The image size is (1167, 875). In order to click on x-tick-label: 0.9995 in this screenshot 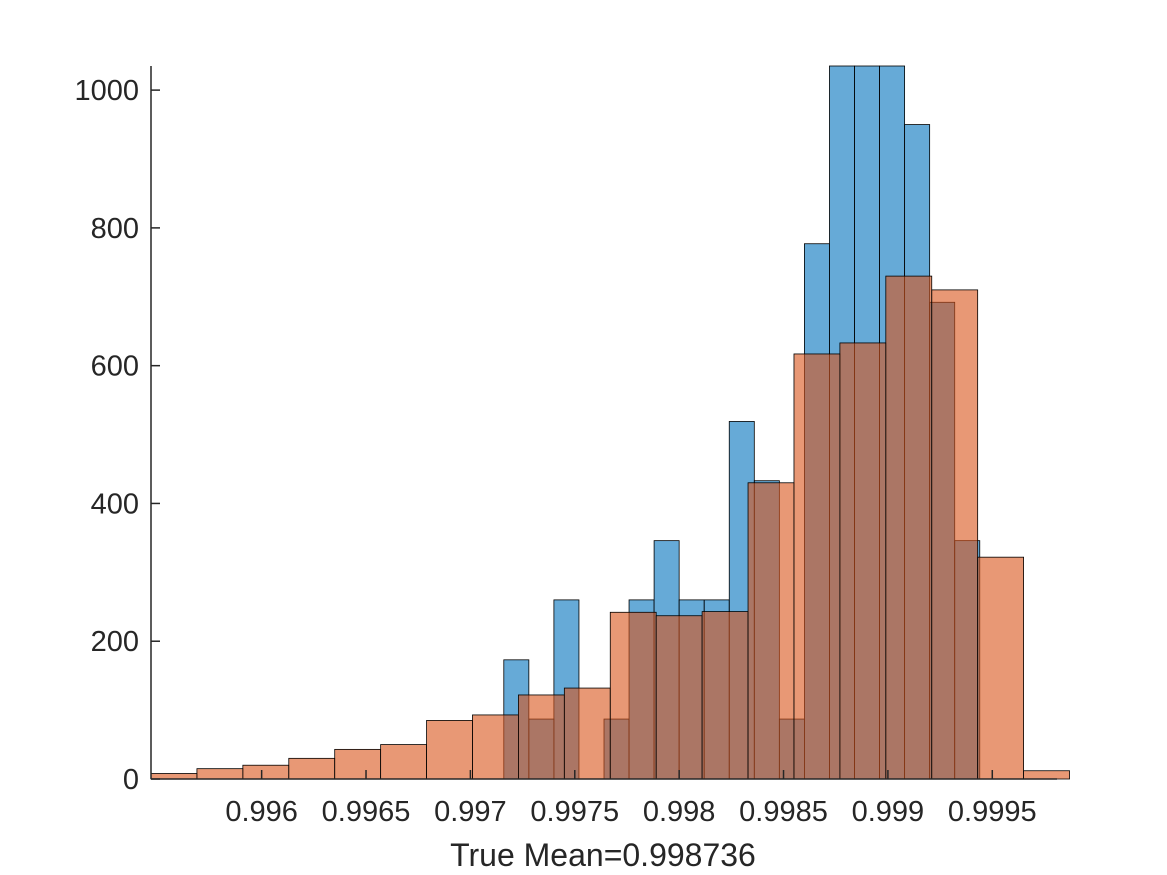, I will do `click(992, 812)`.